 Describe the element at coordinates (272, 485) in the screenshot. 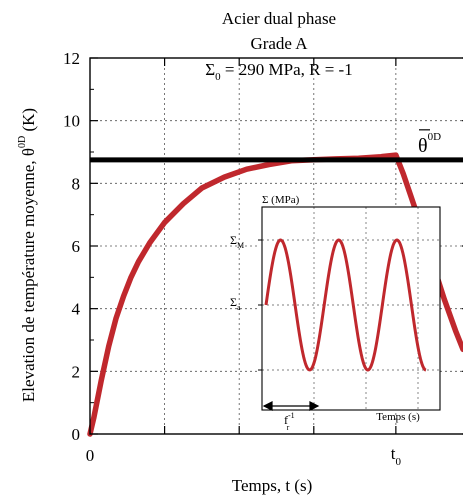

I see `x-axis-label: Temps, t (s)` at that location.